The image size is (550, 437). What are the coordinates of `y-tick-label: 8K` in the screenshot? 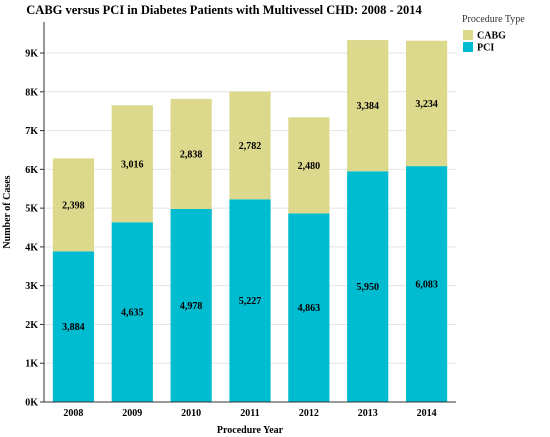 It's located at (31, 92).